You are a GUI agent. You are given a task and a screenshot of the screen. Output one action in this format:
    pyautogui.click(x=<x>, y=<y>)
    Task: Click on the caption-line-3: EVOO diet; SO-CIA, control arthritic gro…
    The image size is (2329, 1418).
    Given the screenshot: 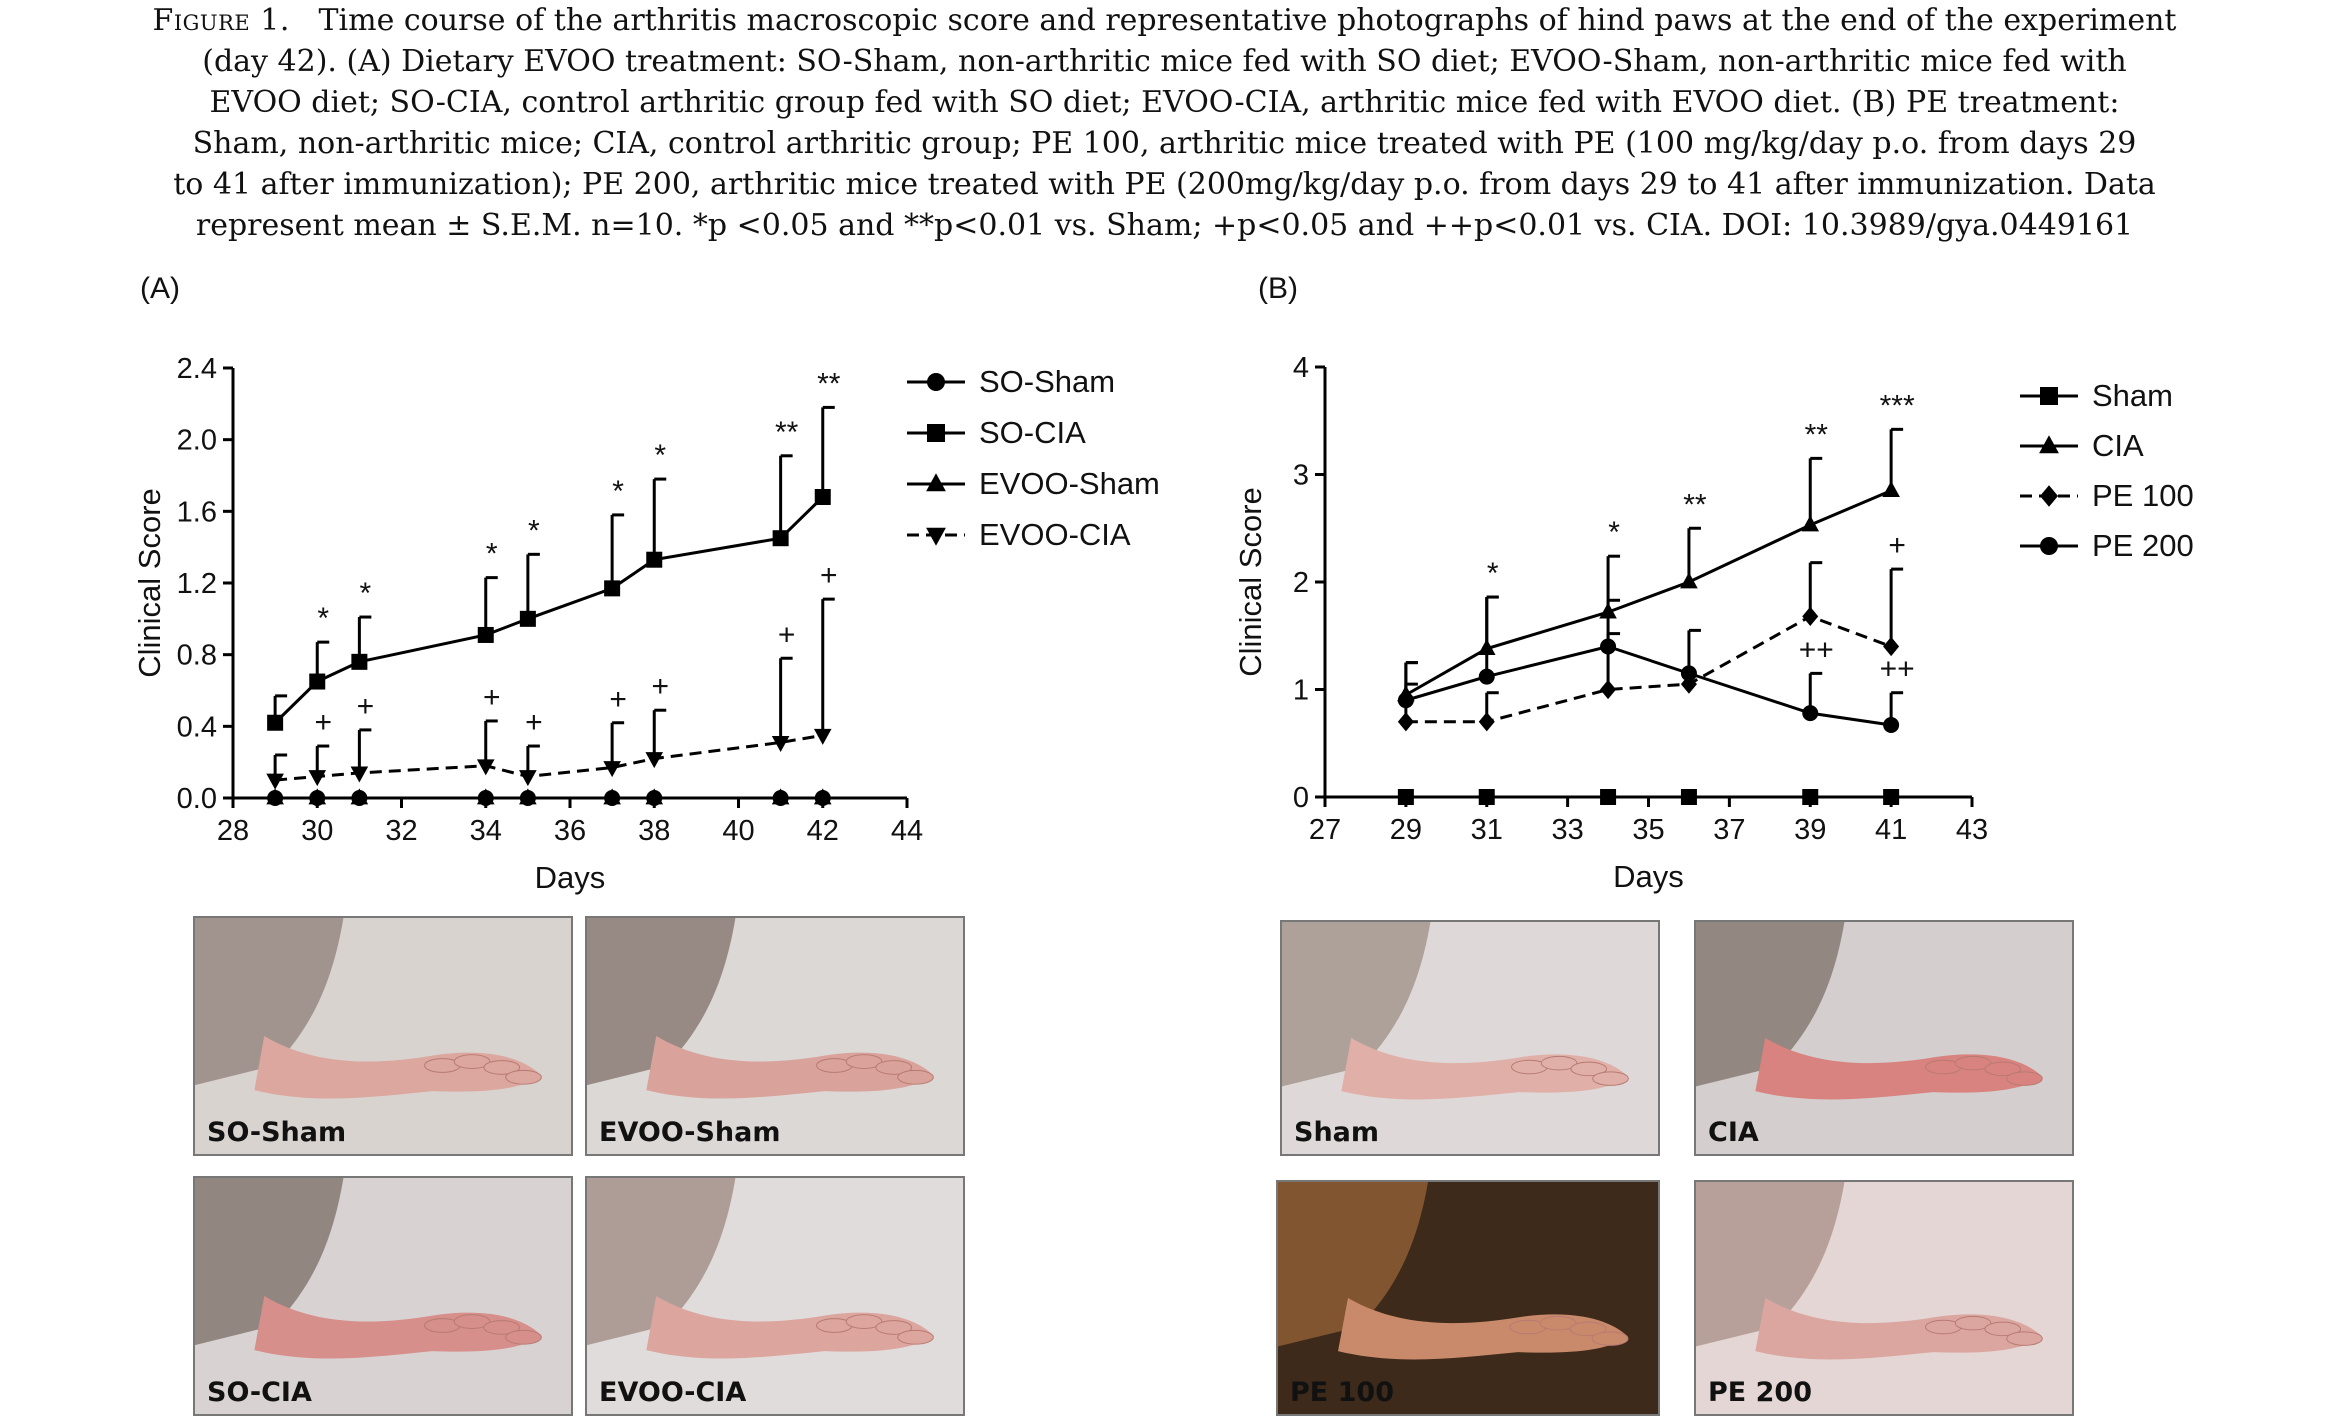 What is the action you would take?
    pyautogui.click(x=1164, y=102)
    